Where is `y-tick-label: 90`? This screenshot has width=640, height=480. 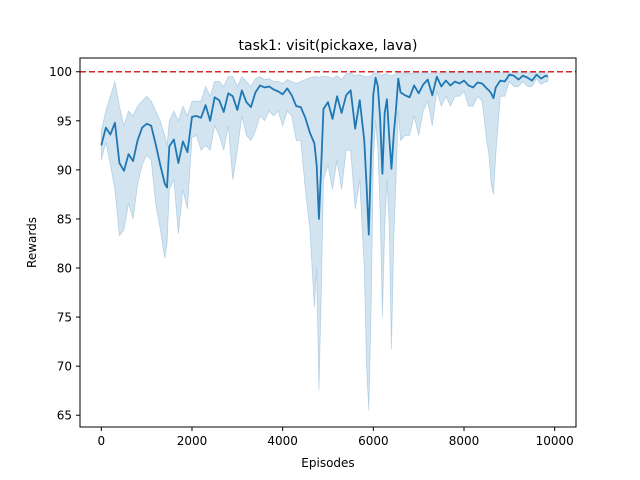 y-tick-label: 90 is located at coordinates (64, 170).